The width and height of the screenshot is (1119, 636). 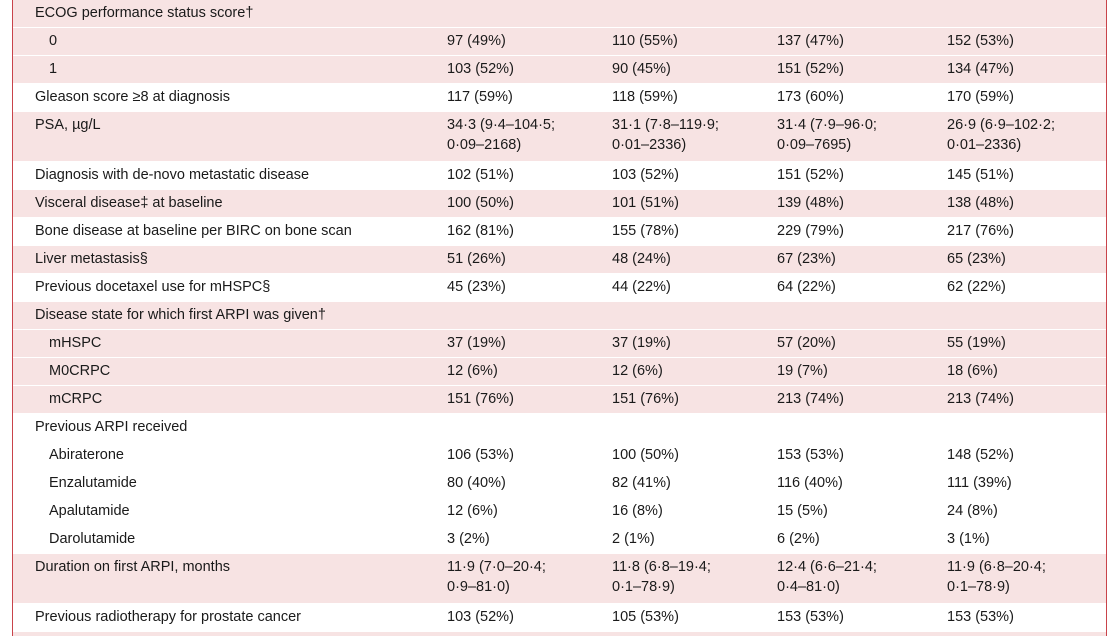 I want to click on value-cell-col2: 44 (22%), so click(x=641, y=287).